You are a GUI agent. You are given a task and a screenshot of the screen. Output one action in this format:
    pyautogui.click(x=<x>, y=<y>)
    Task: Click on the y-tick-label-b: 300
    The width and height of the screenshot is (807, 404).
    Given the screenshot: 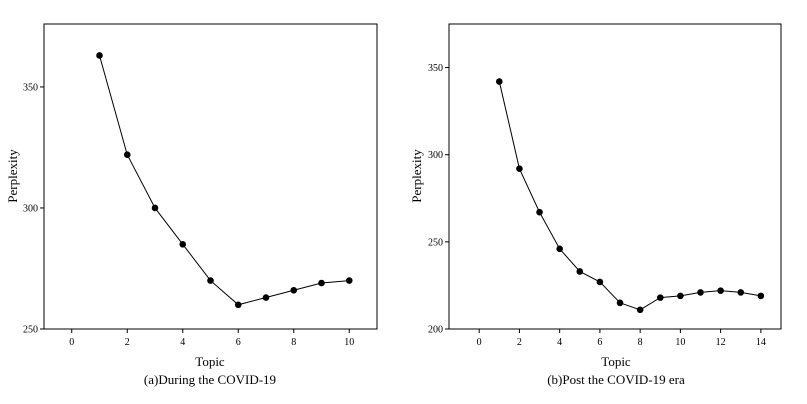 What is the action you would take?
    pyautogui.click(x=435, y=155)
    